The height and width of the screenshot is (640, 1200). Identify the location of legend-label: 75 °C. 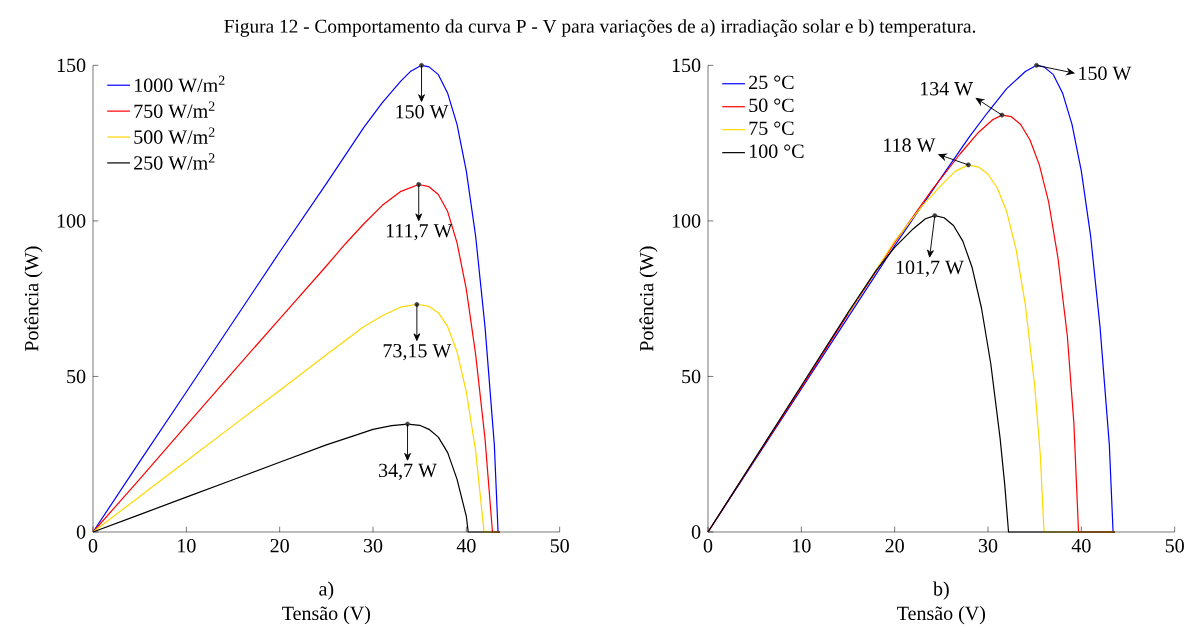
(771, 128).